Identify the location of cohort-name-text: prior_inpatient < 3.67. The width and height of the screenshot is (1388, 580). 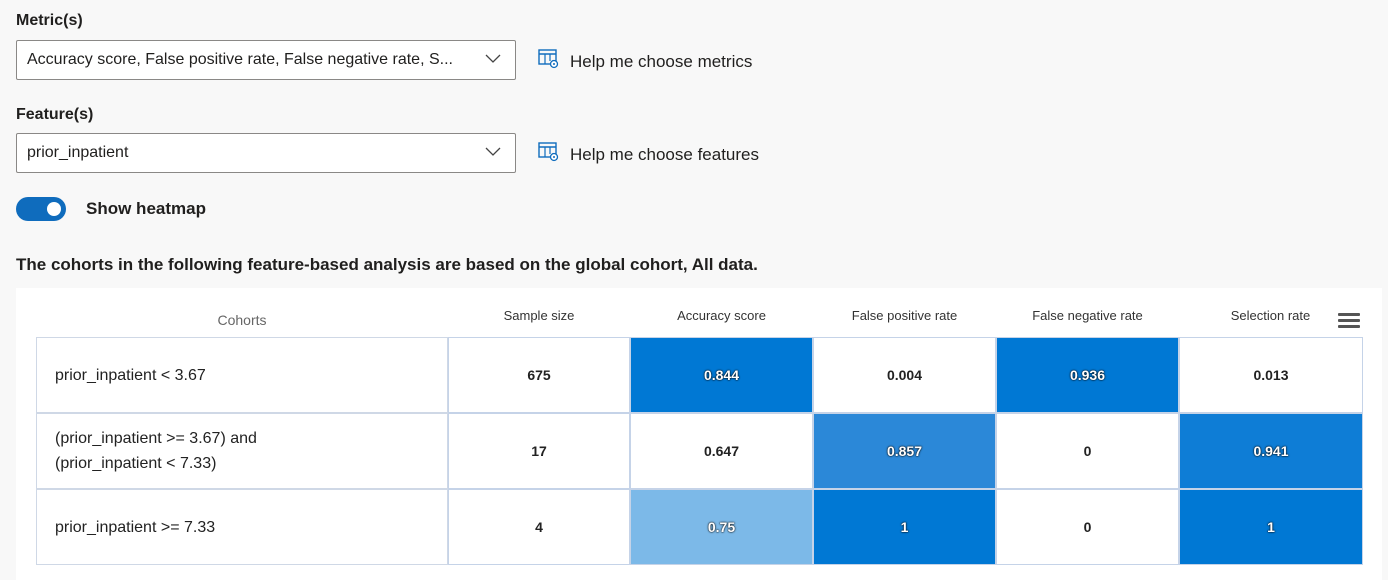
(130, 375).